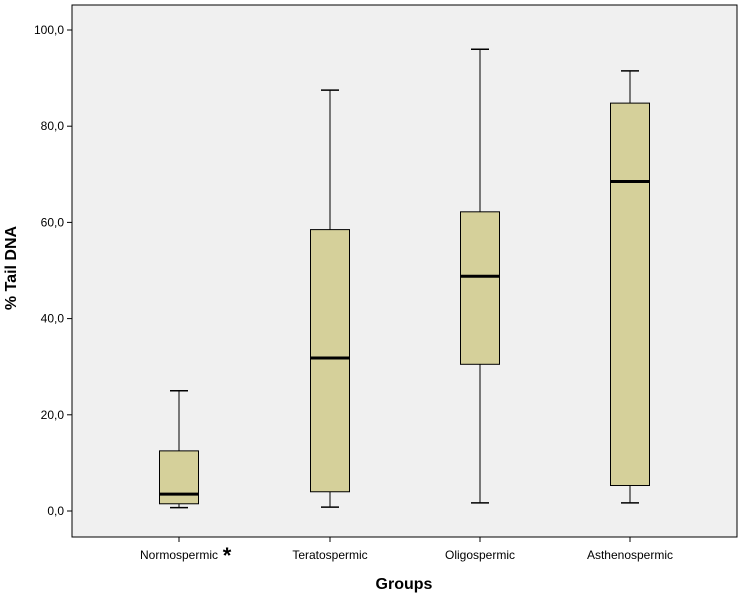 The image size is (742, 594). What do you see at coordinates (480, 555) in the screenshot?
I see `x-tick-label: Oligospermic` at bounding box center [480, 555].